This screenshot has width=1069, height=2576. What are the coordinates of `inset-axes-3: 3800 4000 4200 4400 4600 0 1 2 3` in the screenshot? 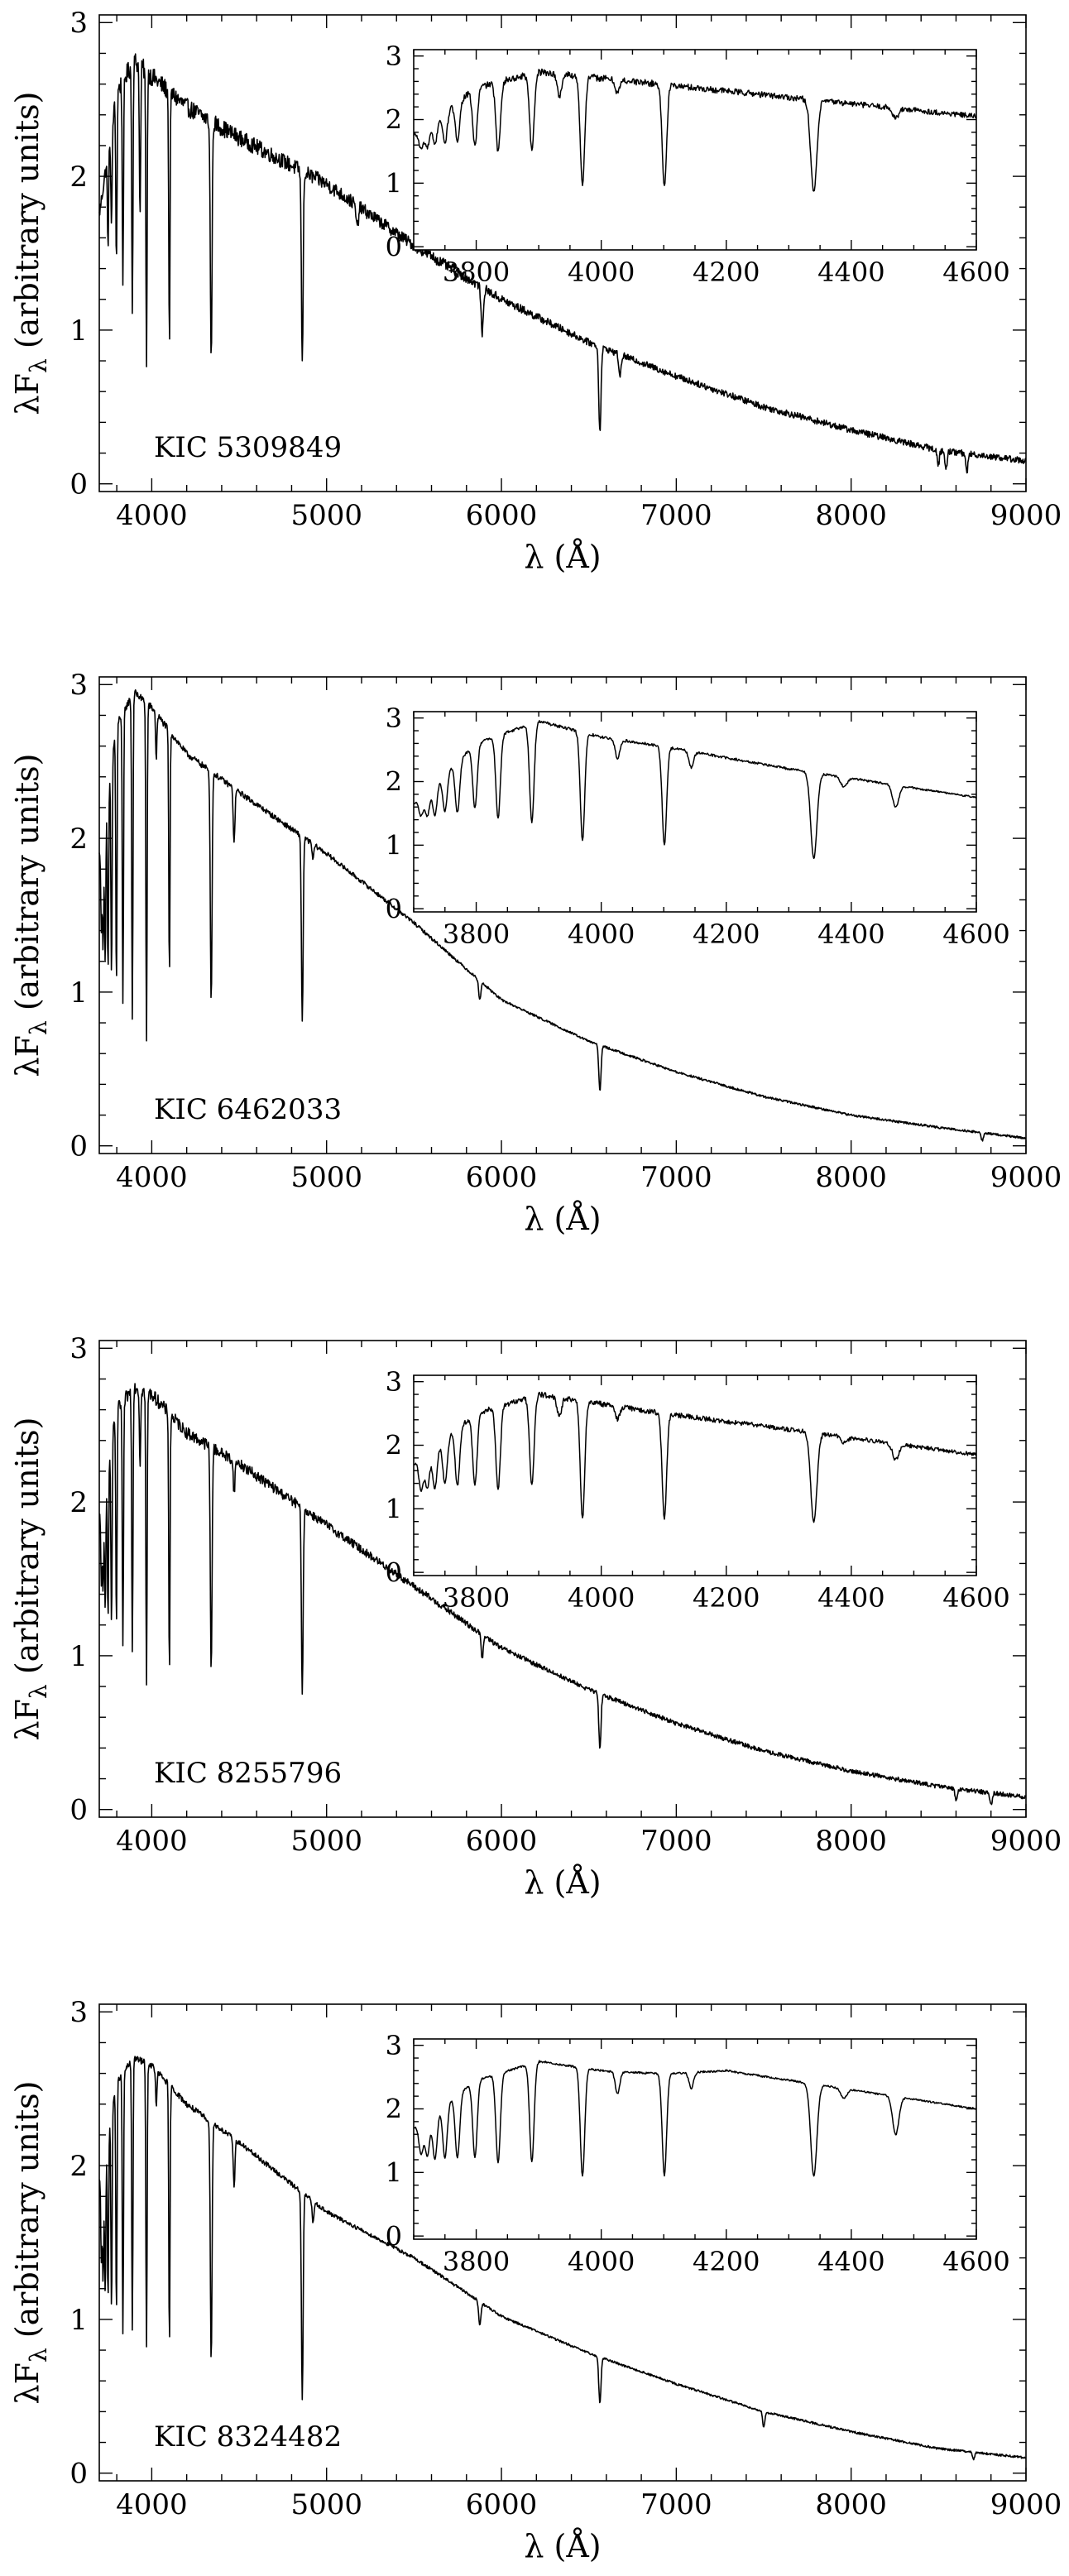 It's located at (698, 1490).